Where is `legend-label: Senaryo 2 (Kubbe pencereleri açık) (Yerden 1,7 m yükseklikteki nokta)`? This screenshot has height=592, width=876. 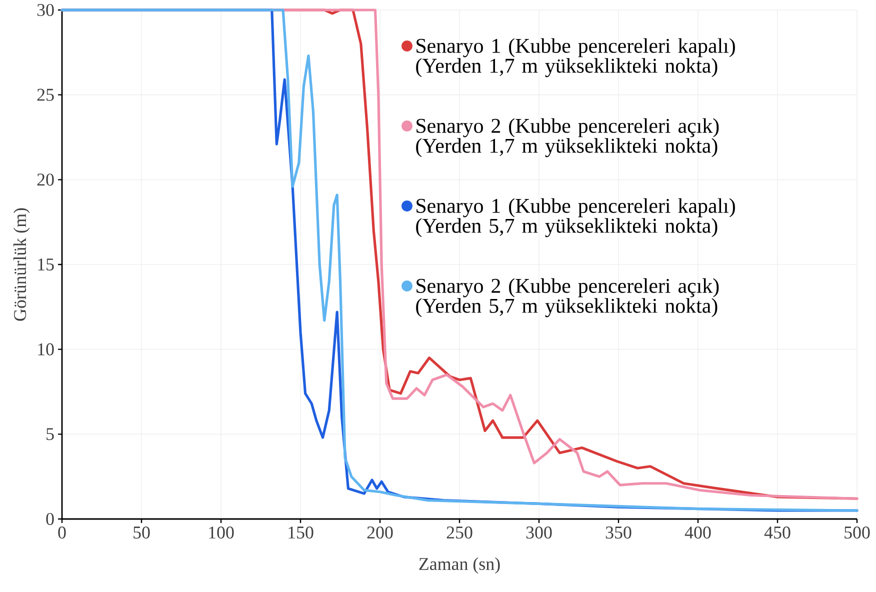
legend-label: Senaryo 2 (Kubbe pencereleri açık) (Yerden 1,7 m yükseklikteki nokta) is located at coordinates (567, 138).